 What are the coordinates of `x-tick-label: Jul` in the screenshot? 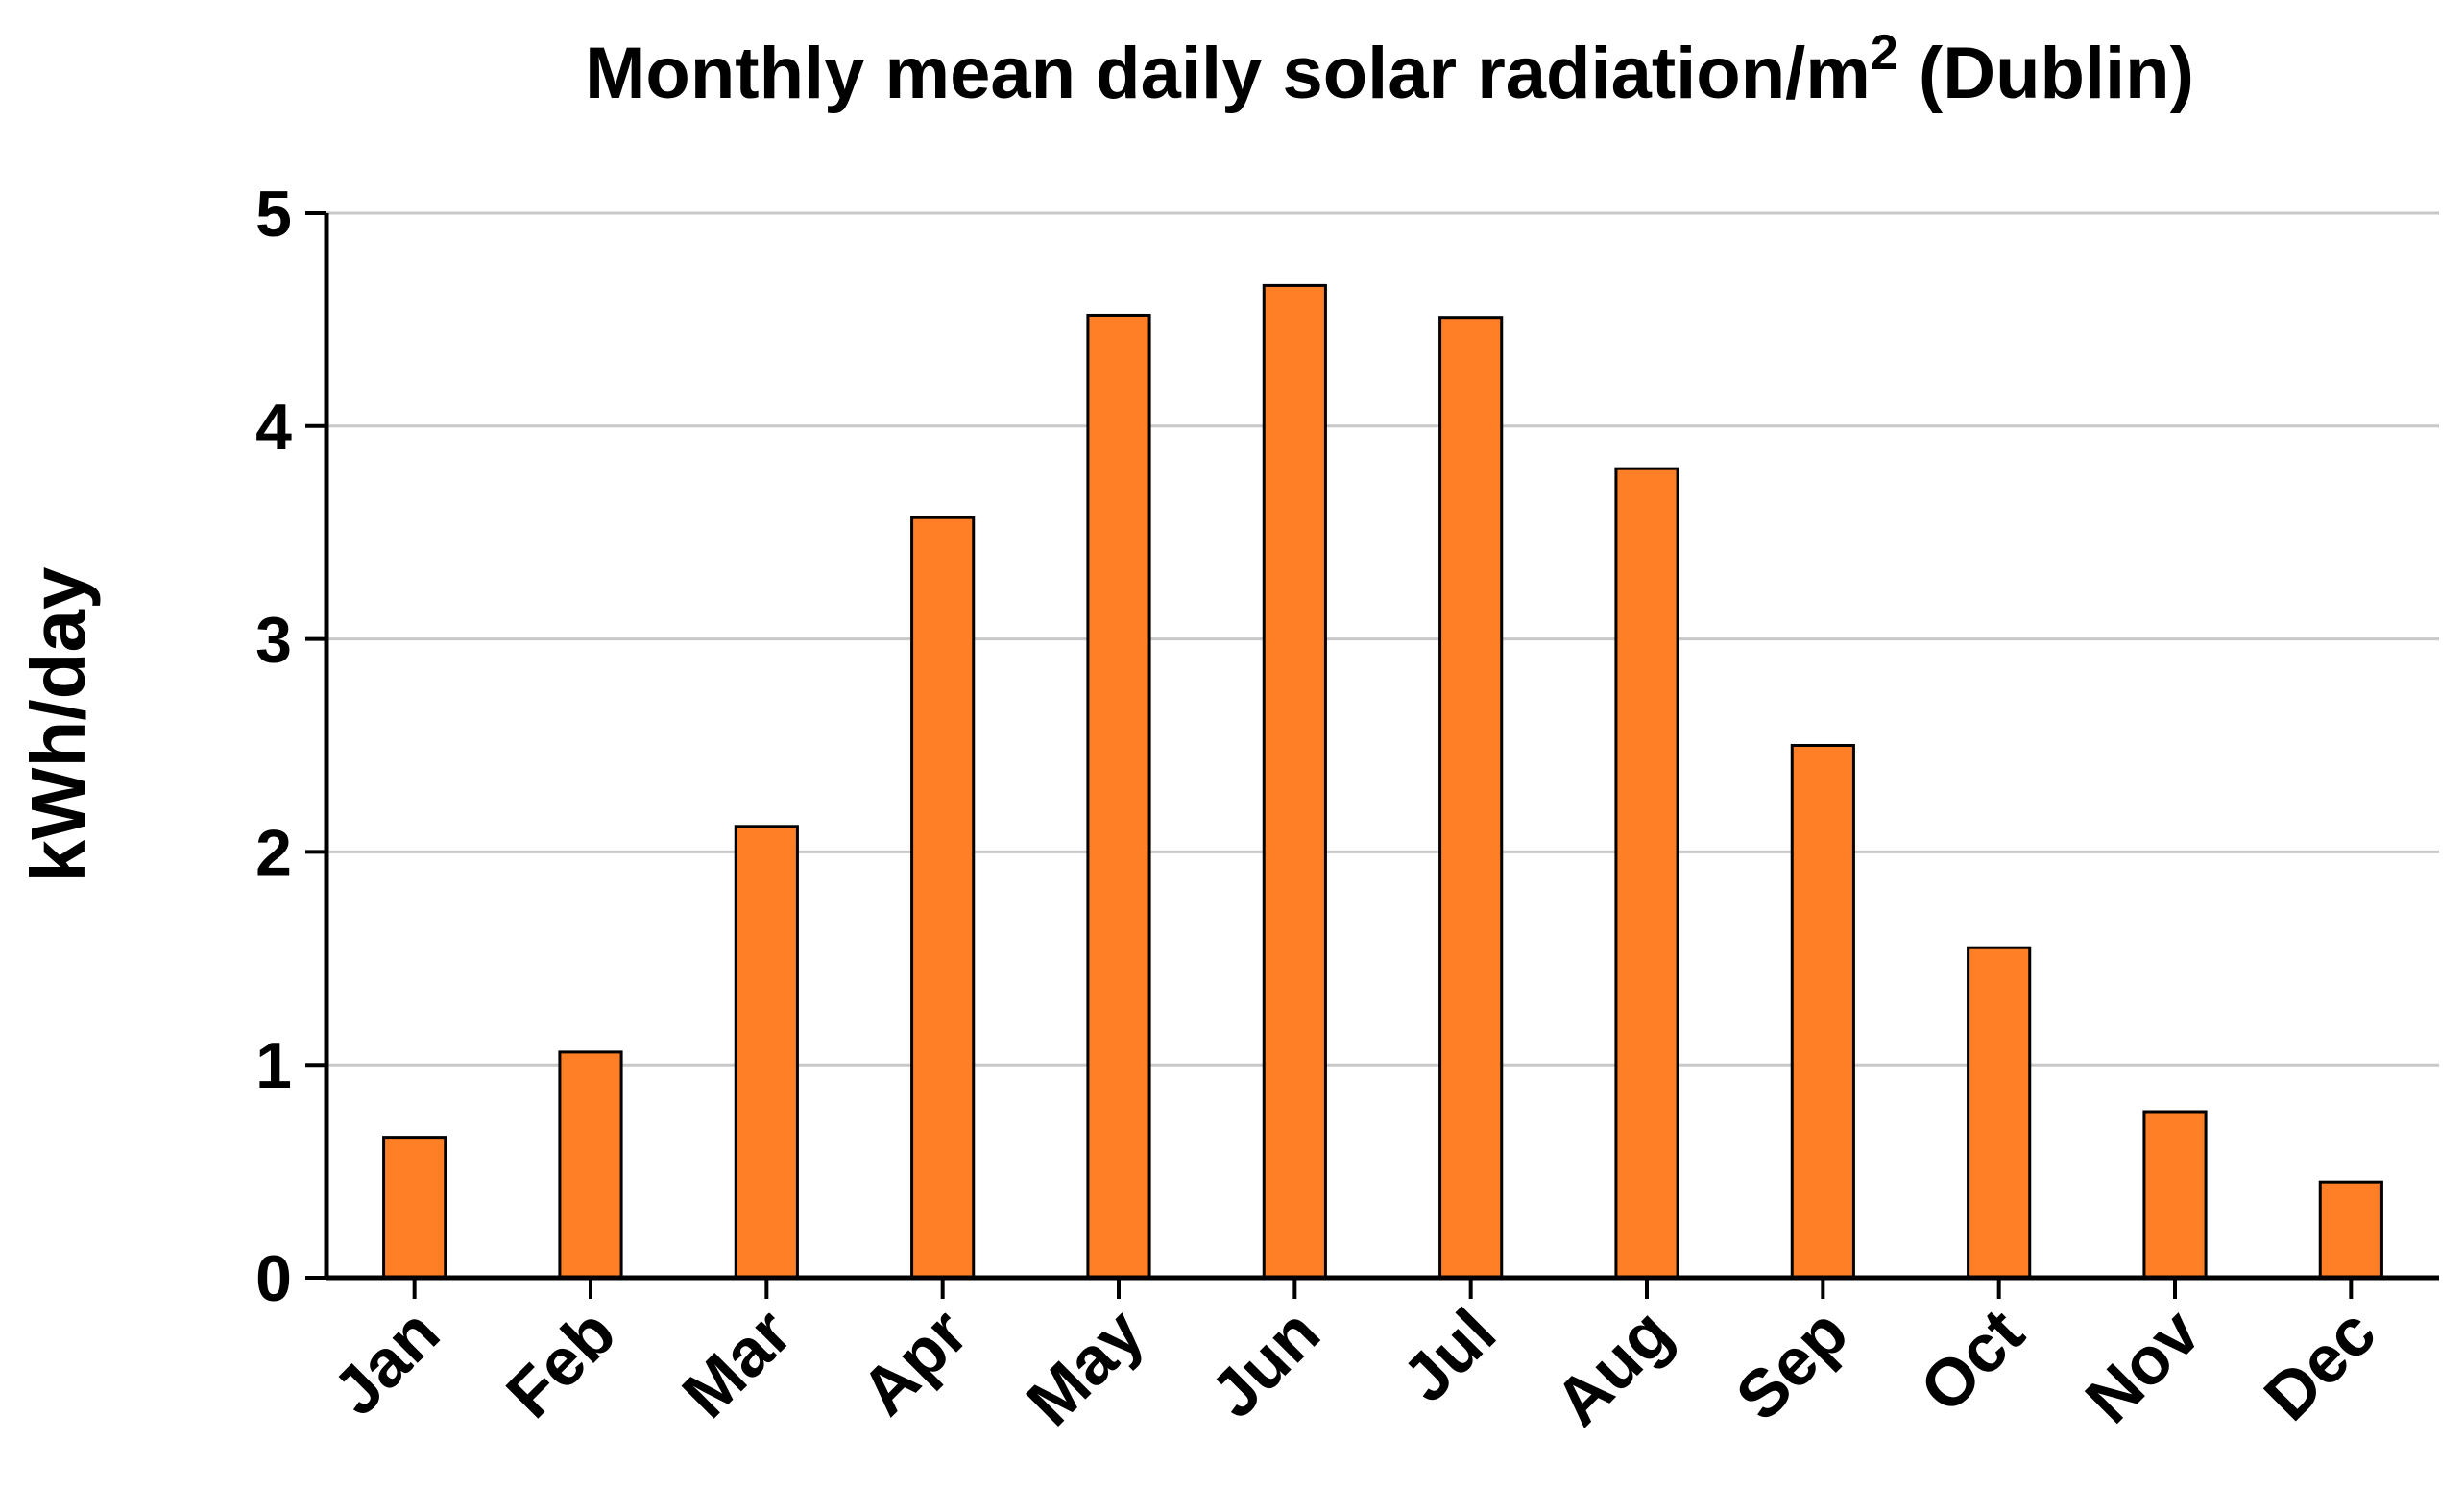 It's located at (1449, 1355).